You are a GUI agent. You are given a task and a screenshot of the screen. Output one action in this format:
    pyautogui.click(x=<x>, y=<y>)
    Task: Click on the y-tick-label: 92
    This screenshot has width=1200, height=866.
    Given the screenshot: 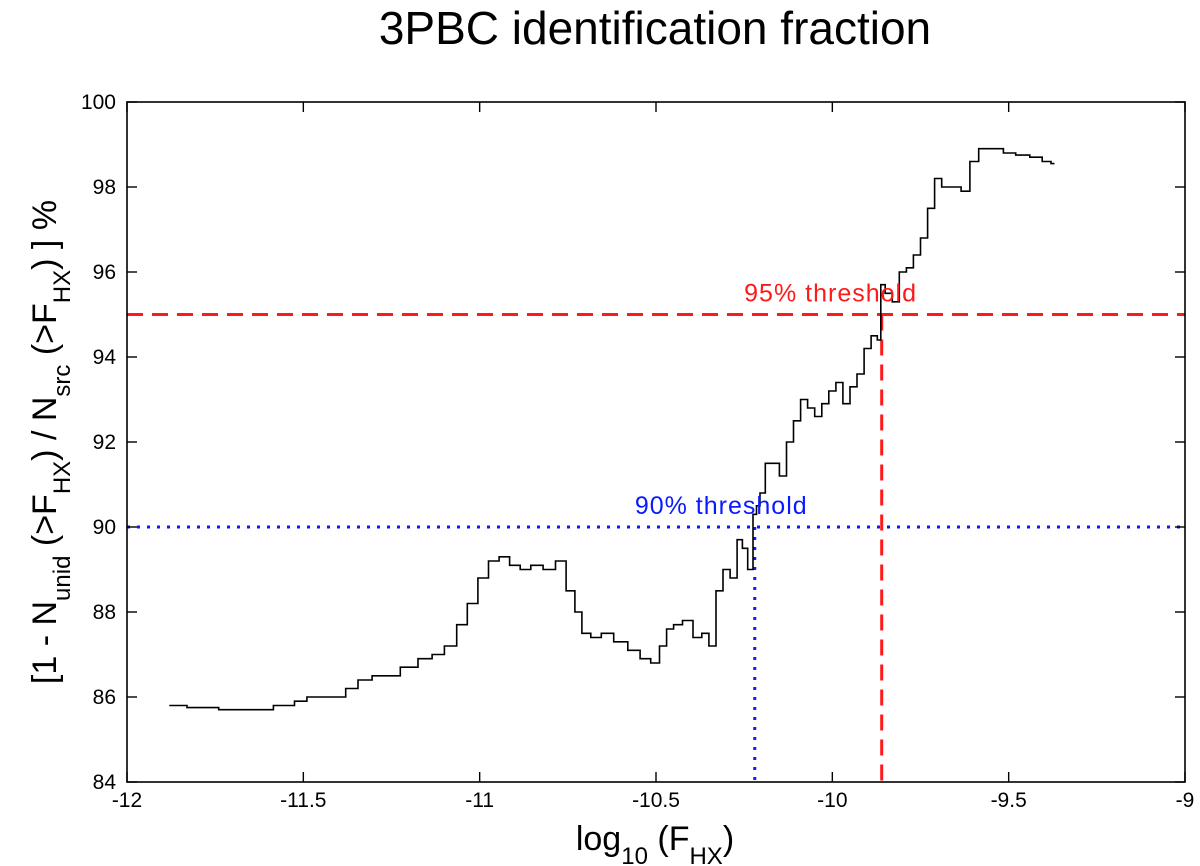 What is the action you would take?
    pyautogui.click(x=104, y=442)
    